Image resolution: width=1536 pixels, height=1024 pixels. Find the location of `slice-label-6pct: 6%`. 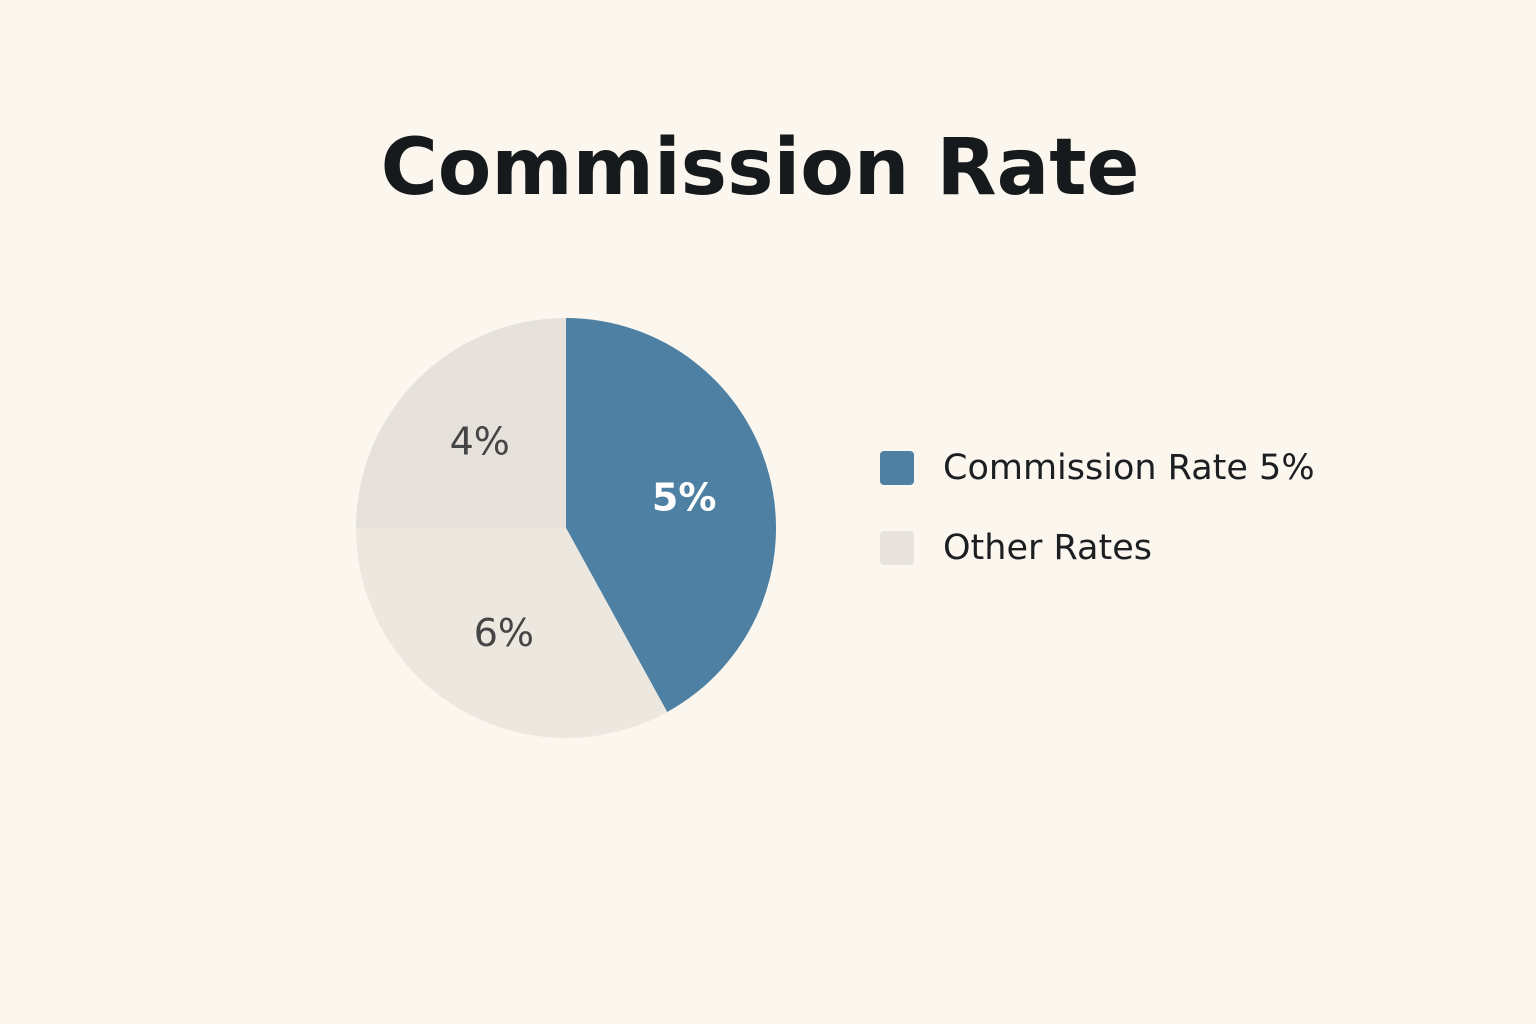

slice-label-6pct: 6% is located at coordinates (504, 633).